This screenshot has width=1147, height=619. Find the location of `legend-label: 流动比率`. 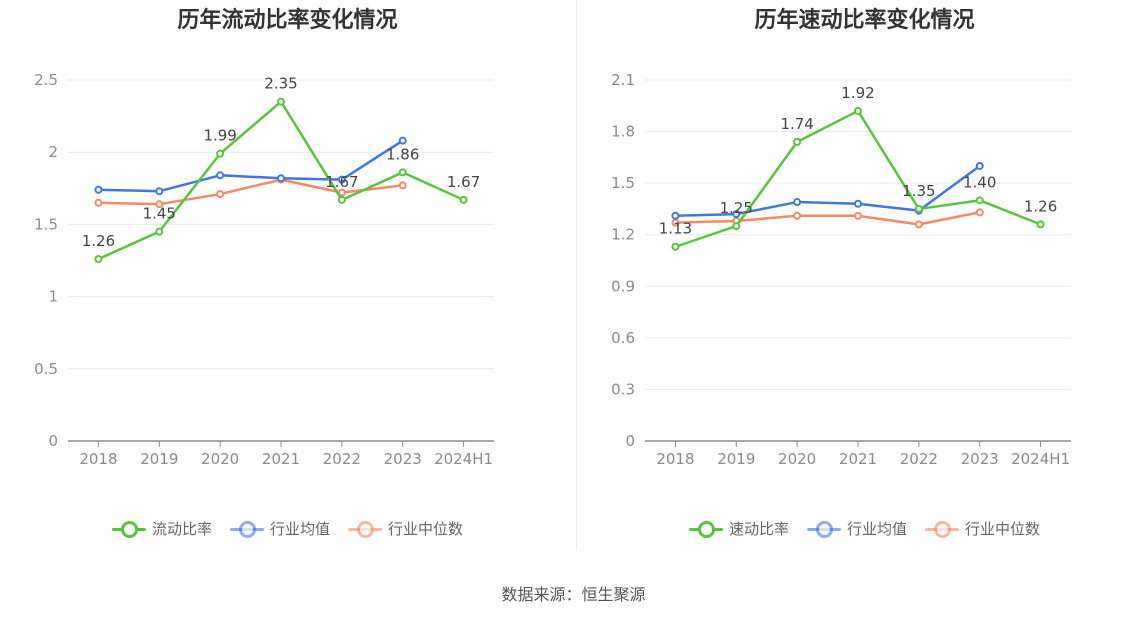

legend-label: 流动比率 is located at coordinates (181, 529).